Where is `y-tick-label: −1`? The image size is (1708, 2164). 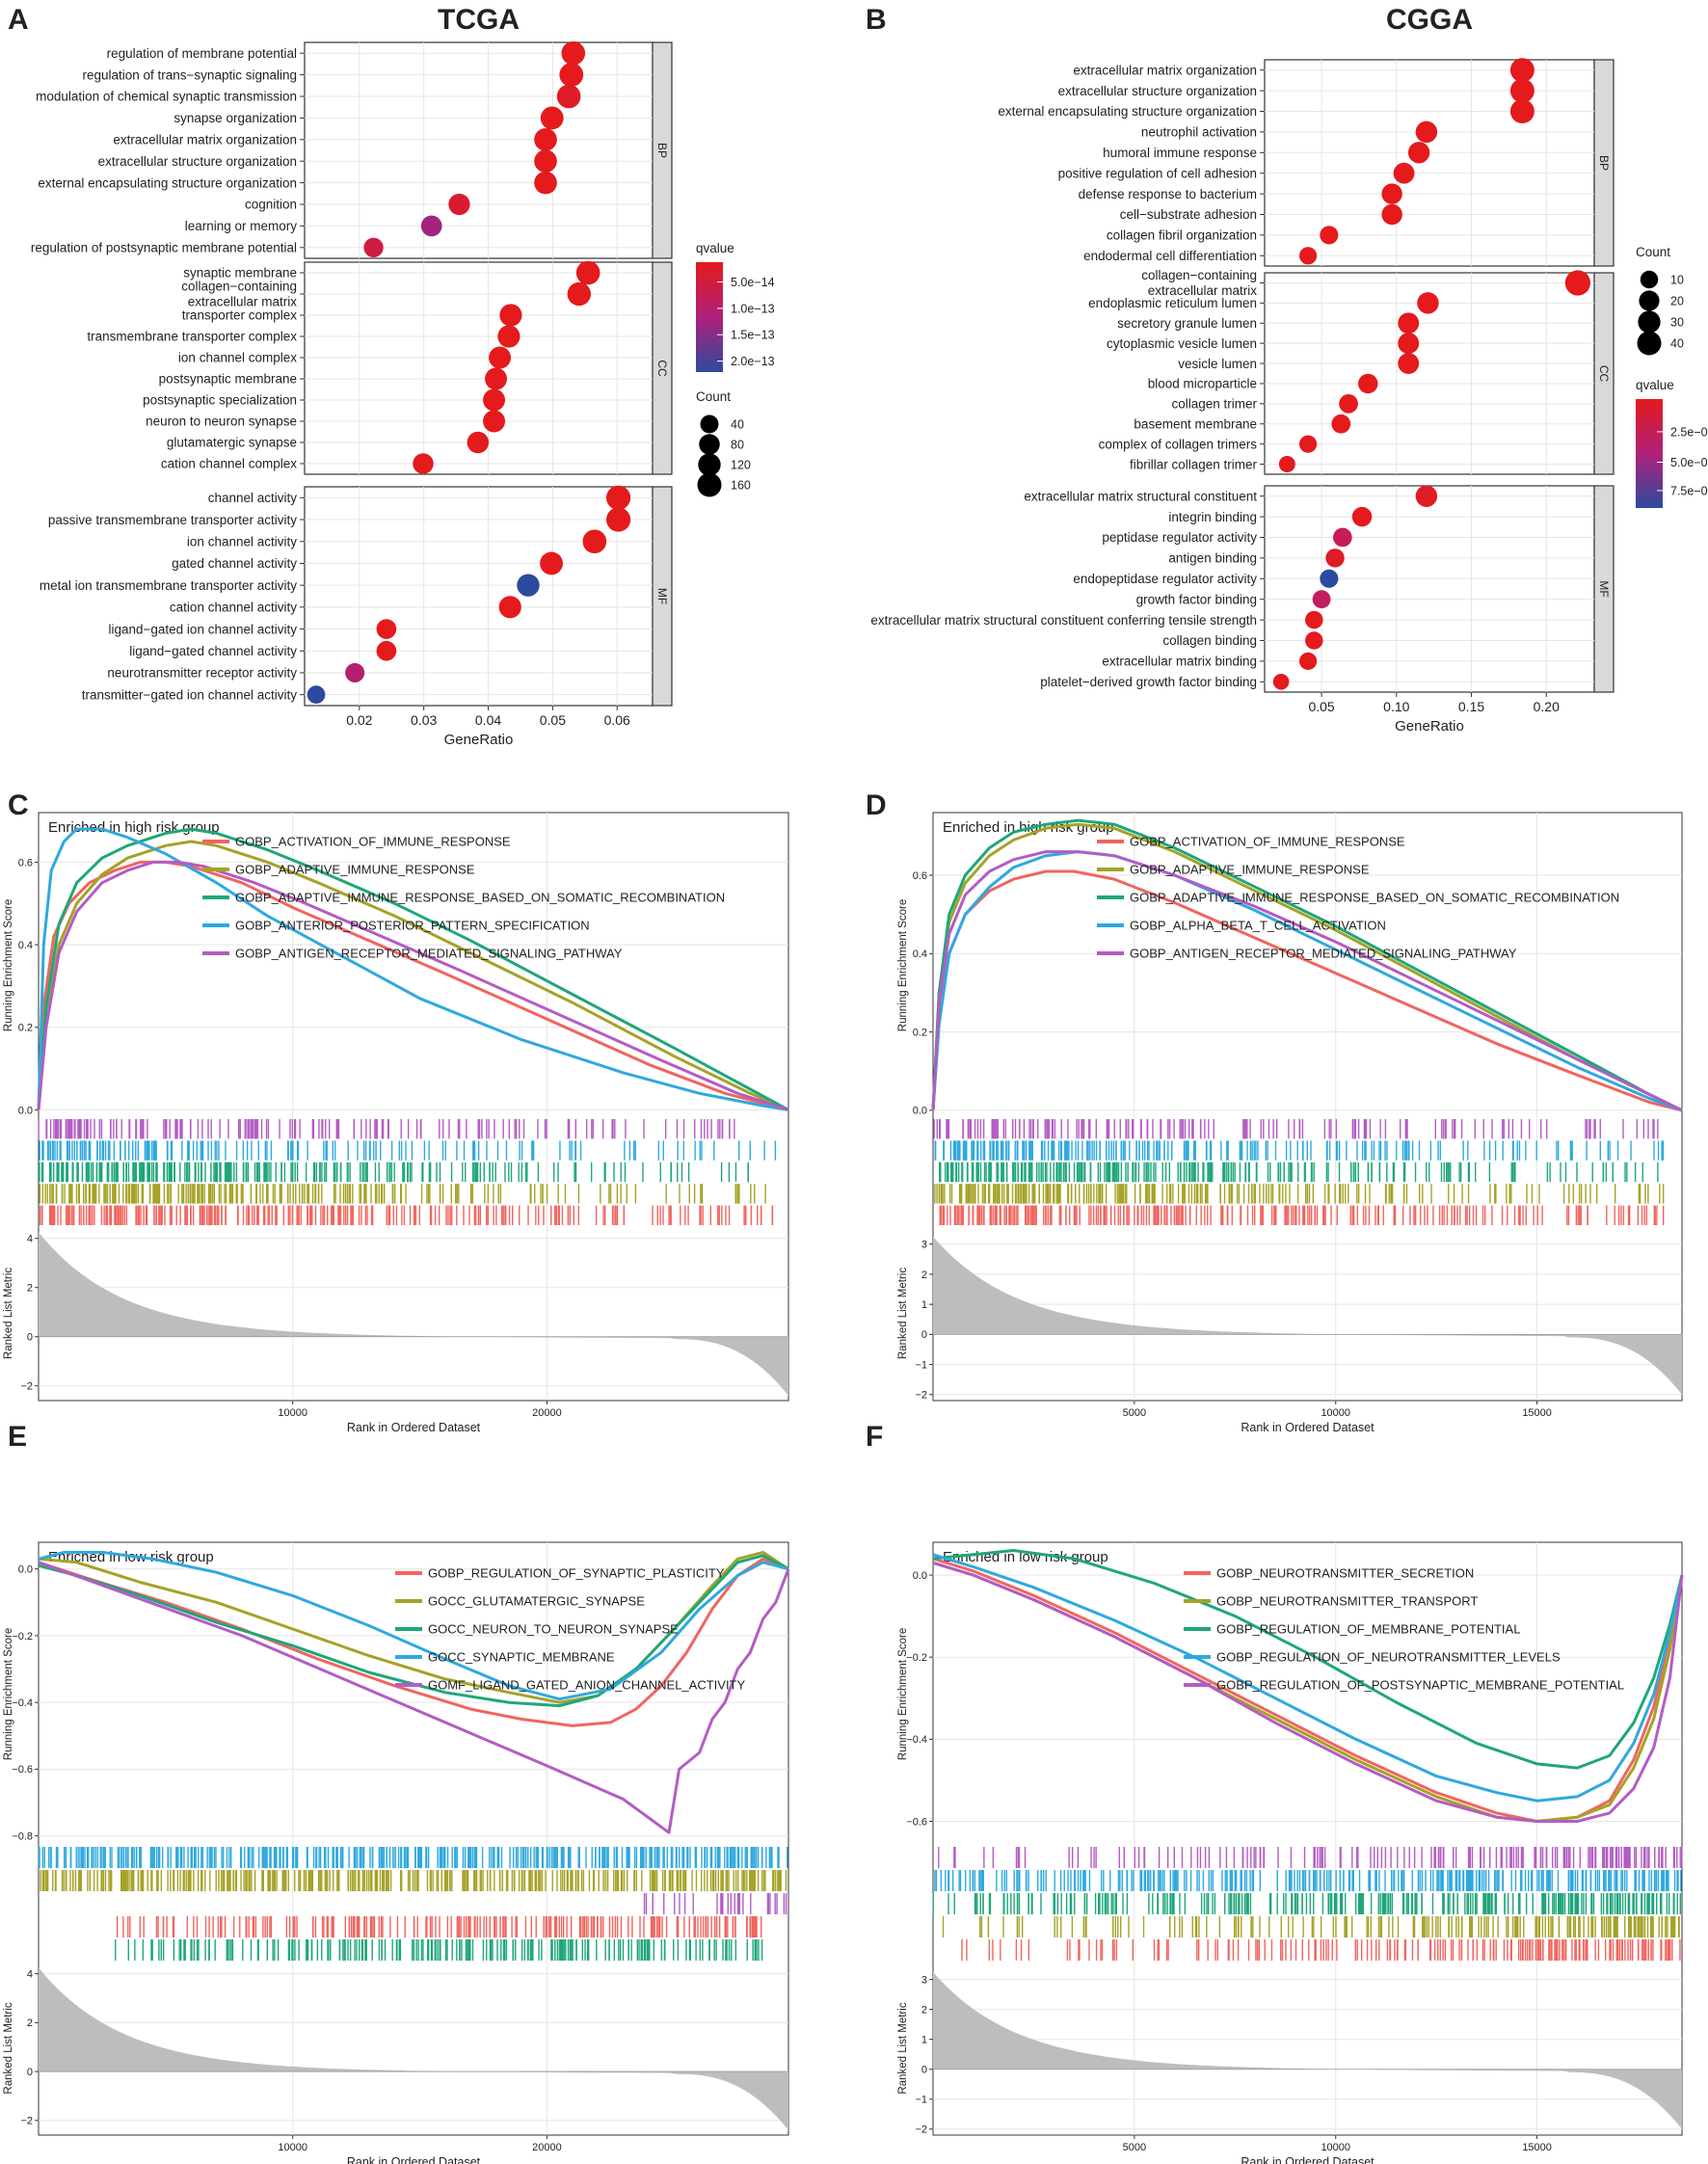 y-tick-label: −1 is located at coordinates (921, 1365).